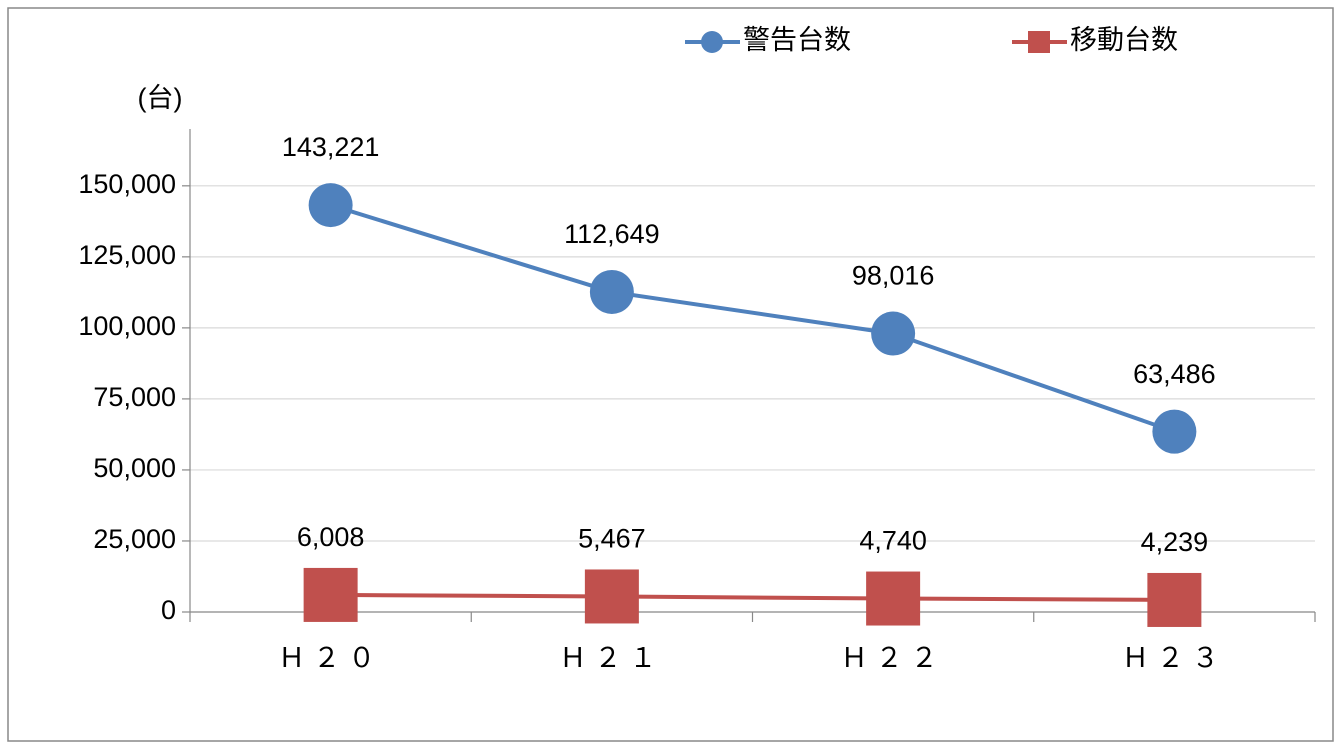  What do you see at coordinates (893, 658) in the screenshot?
I see `x-tick-label: Ｈ２２` at bounding box center [893, 658].